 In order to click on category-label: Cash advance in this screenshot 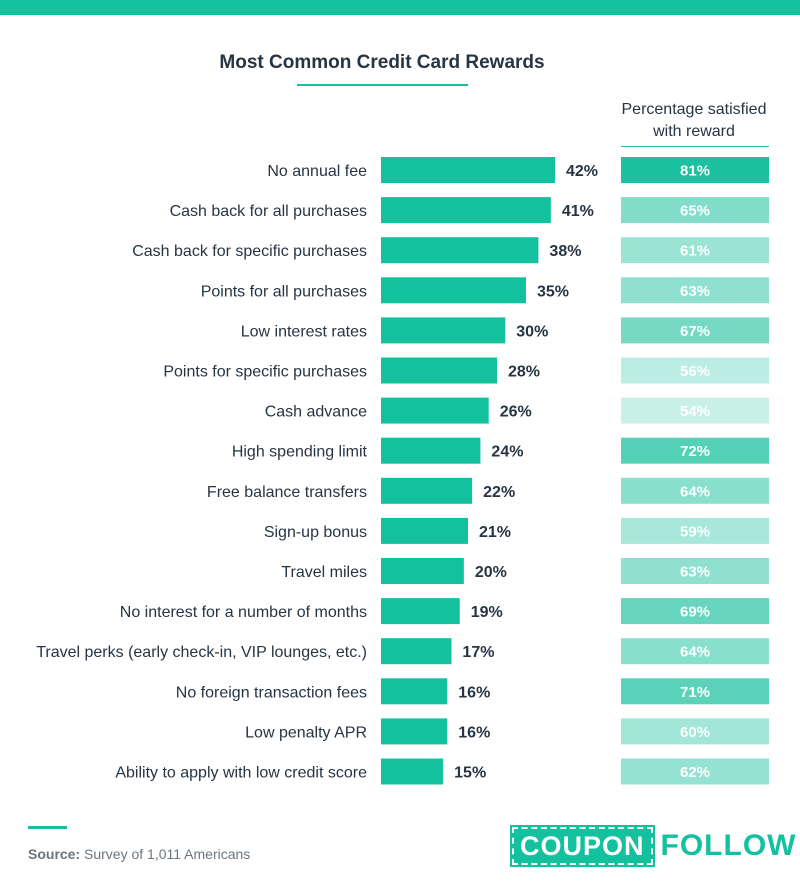, I will do `click(316, 412)`.